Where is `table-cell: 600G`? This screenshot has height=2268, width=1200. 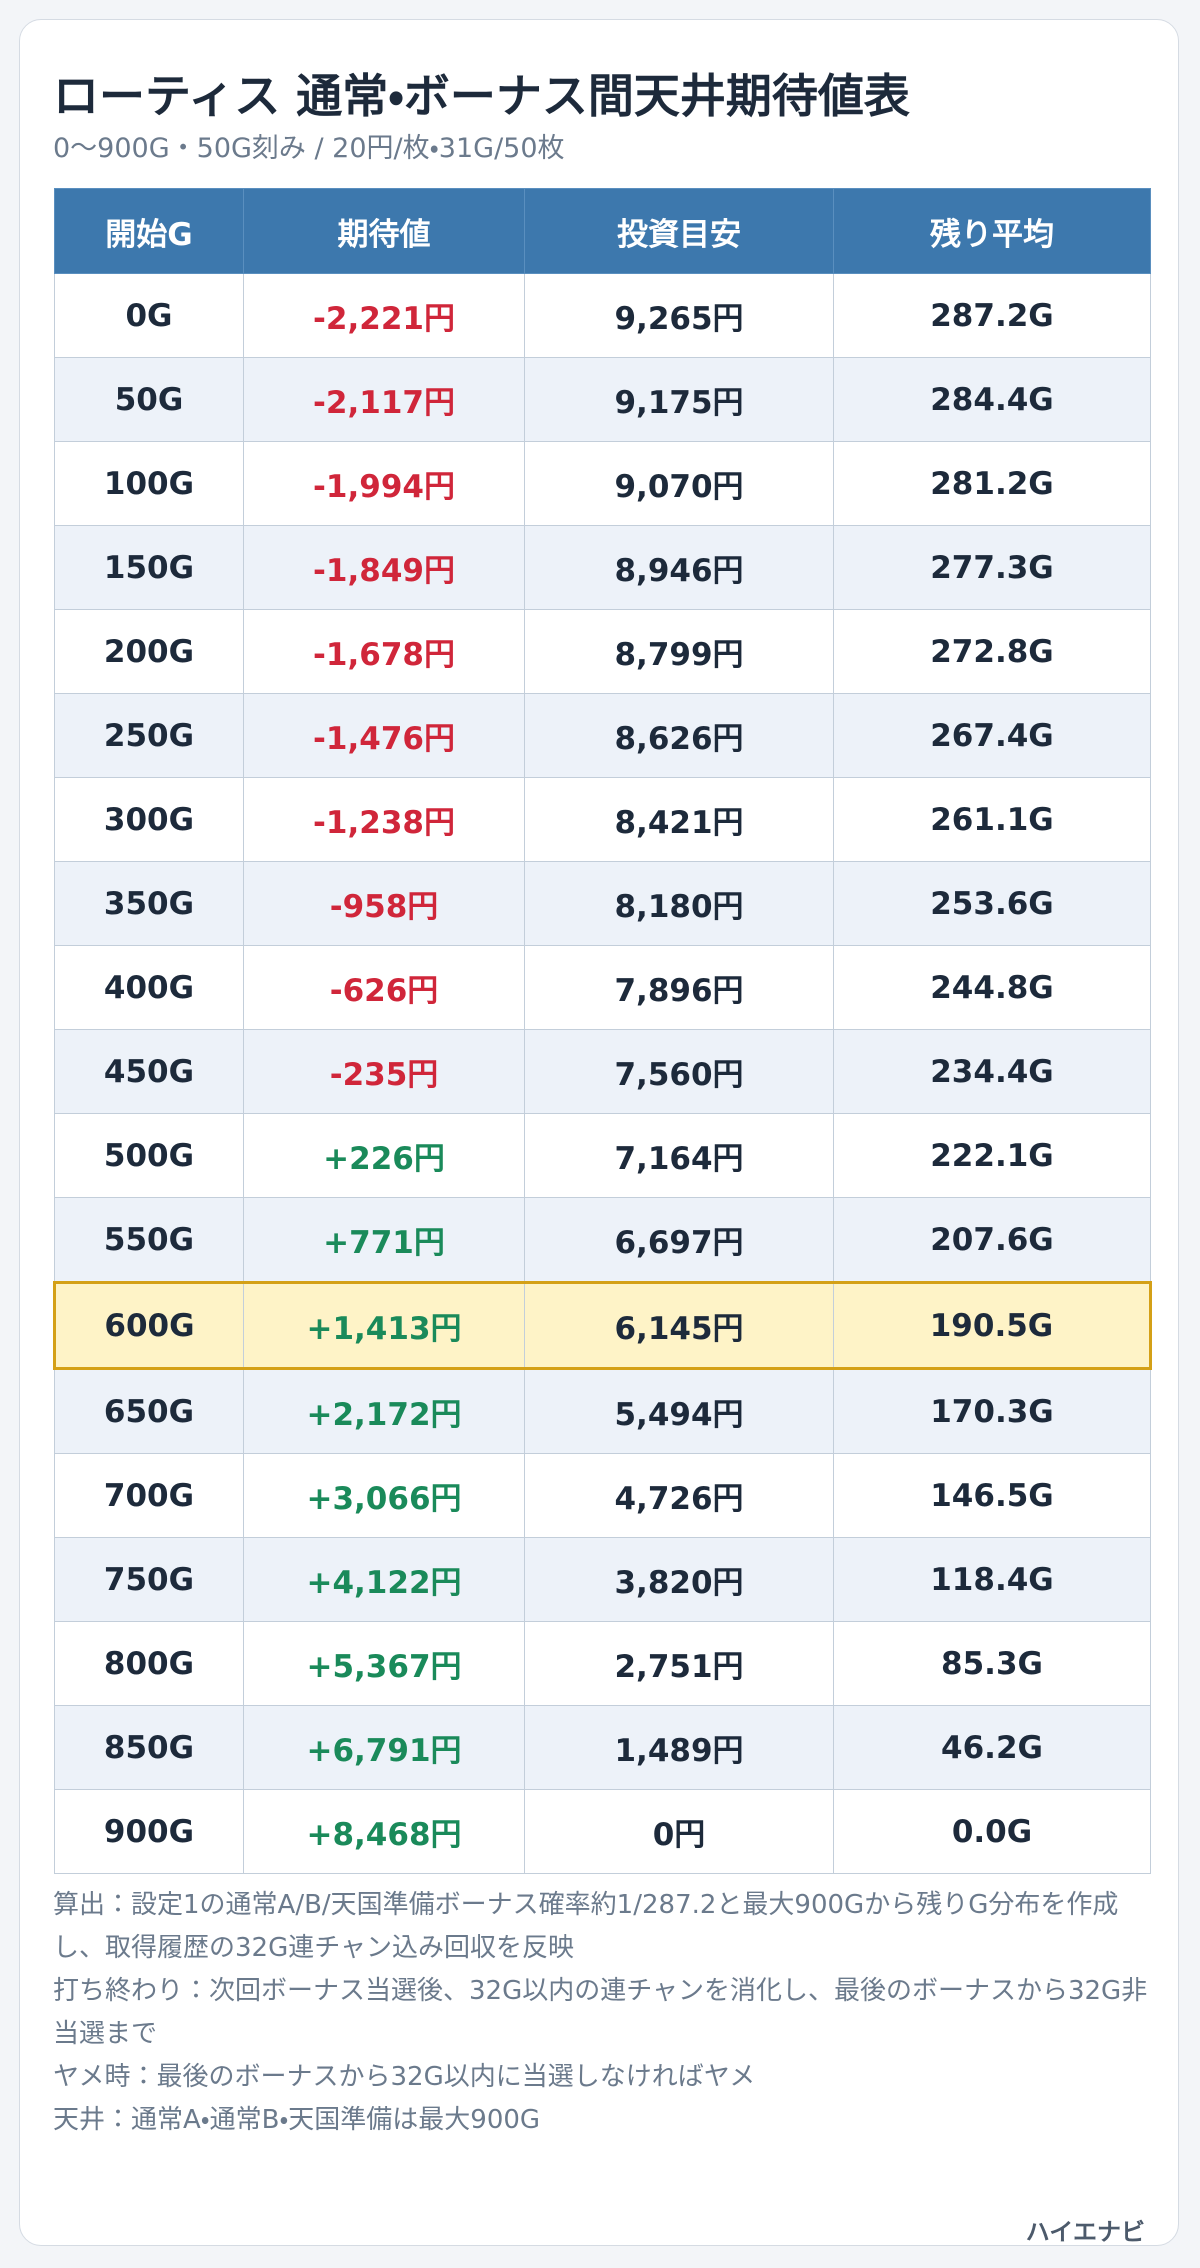 table-cell: 600G is located at coordinates (148, 1325).